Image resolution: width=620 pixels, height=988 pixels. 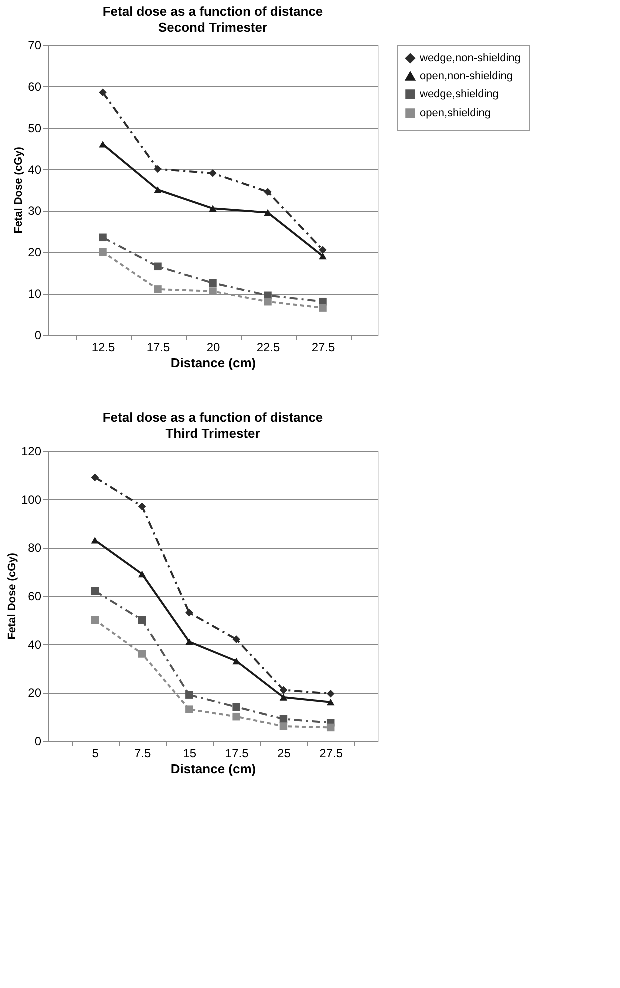 What do you see at coordinates (31, 451) in the screenshot?
I see `y-tick-label: 120` at bounding box center [31, 451].